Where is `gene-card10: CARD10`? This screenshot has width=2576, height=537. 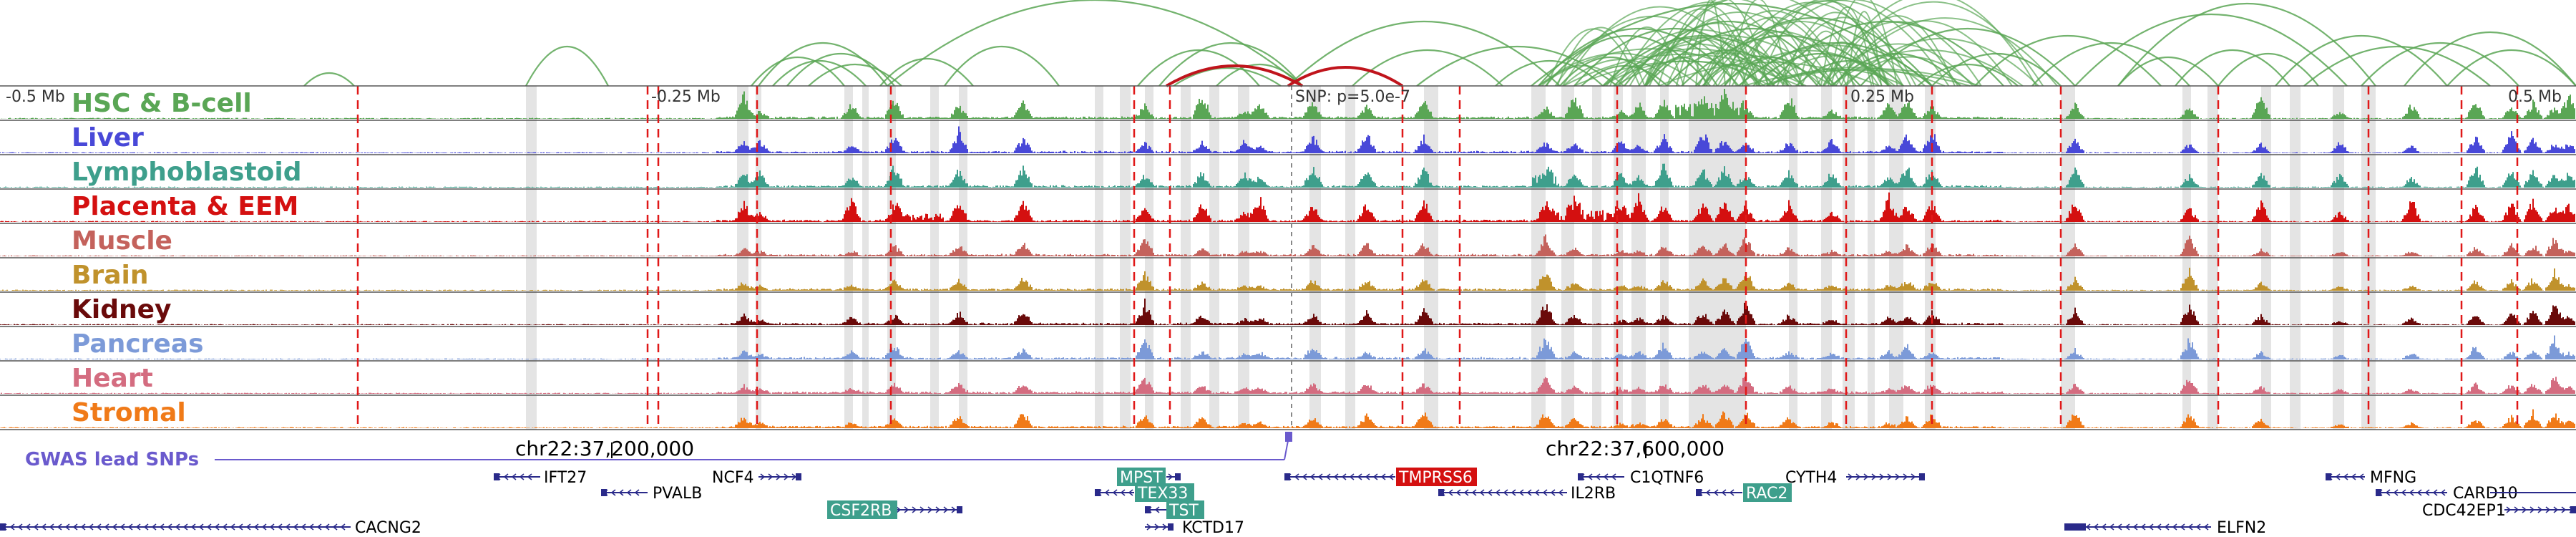 gene-card10: CARD10 is located at coordinates (2447, 494).